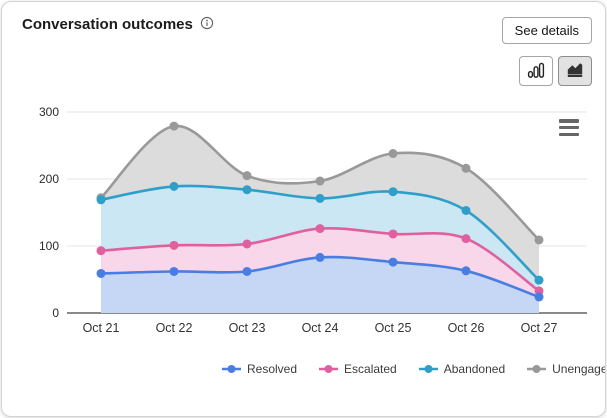 The width and height of the screenshot is (607, 418). Describe the element at coordinates (55, 313) in the screenshot. I see `y-tick-label: 0` at that location.